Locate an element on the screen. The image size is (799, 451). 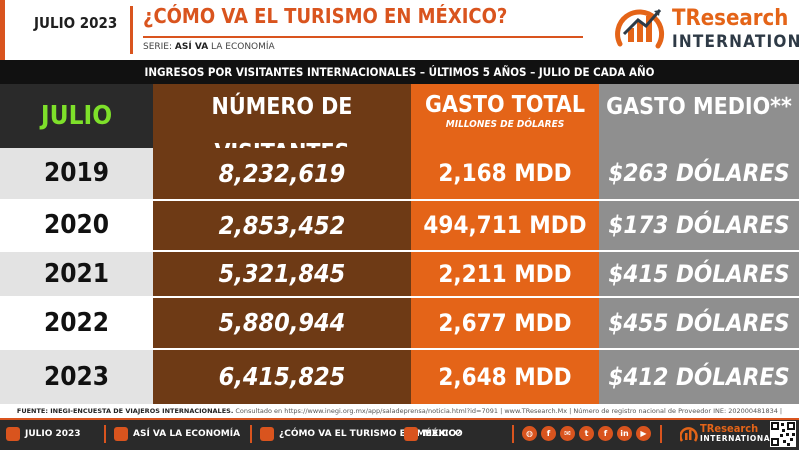
series-prefix: SERIE: is located at coordinates (158, 47).